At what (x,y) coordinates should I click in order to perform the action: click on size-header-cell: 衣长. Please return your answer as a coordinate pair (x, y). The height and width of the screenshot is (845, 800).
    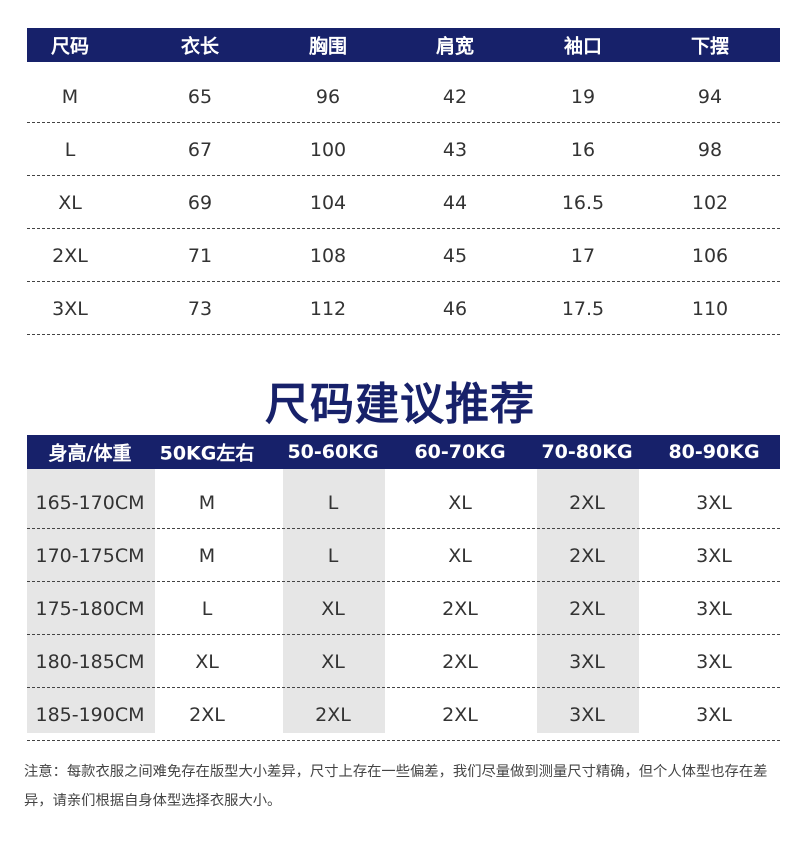
    Looking at the image, I should click on (200, 46).